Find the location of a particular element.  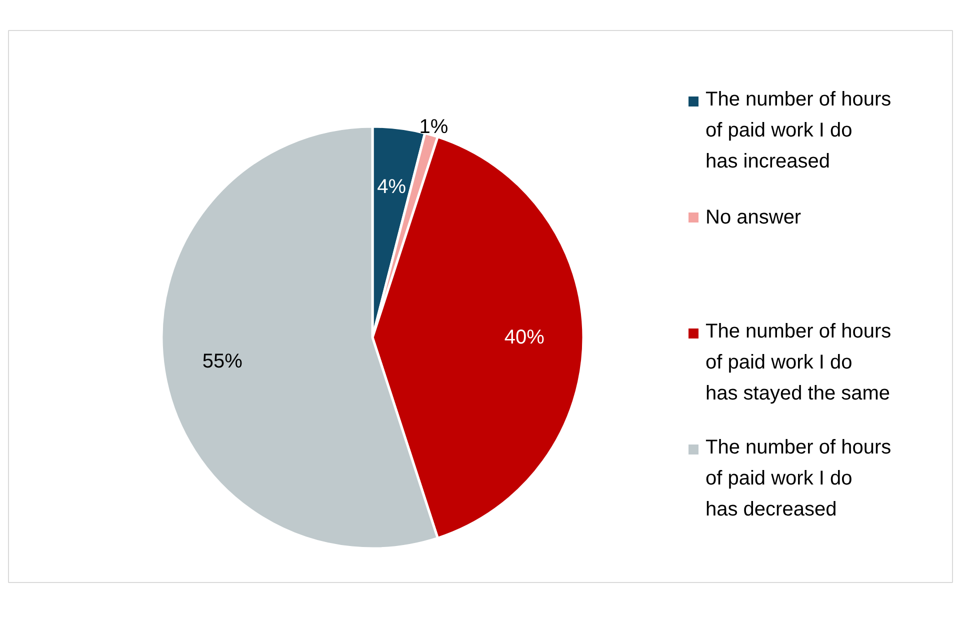

legend-label: The number of hours of paid work I do has stayed the same is located at coordinates (799, 362).